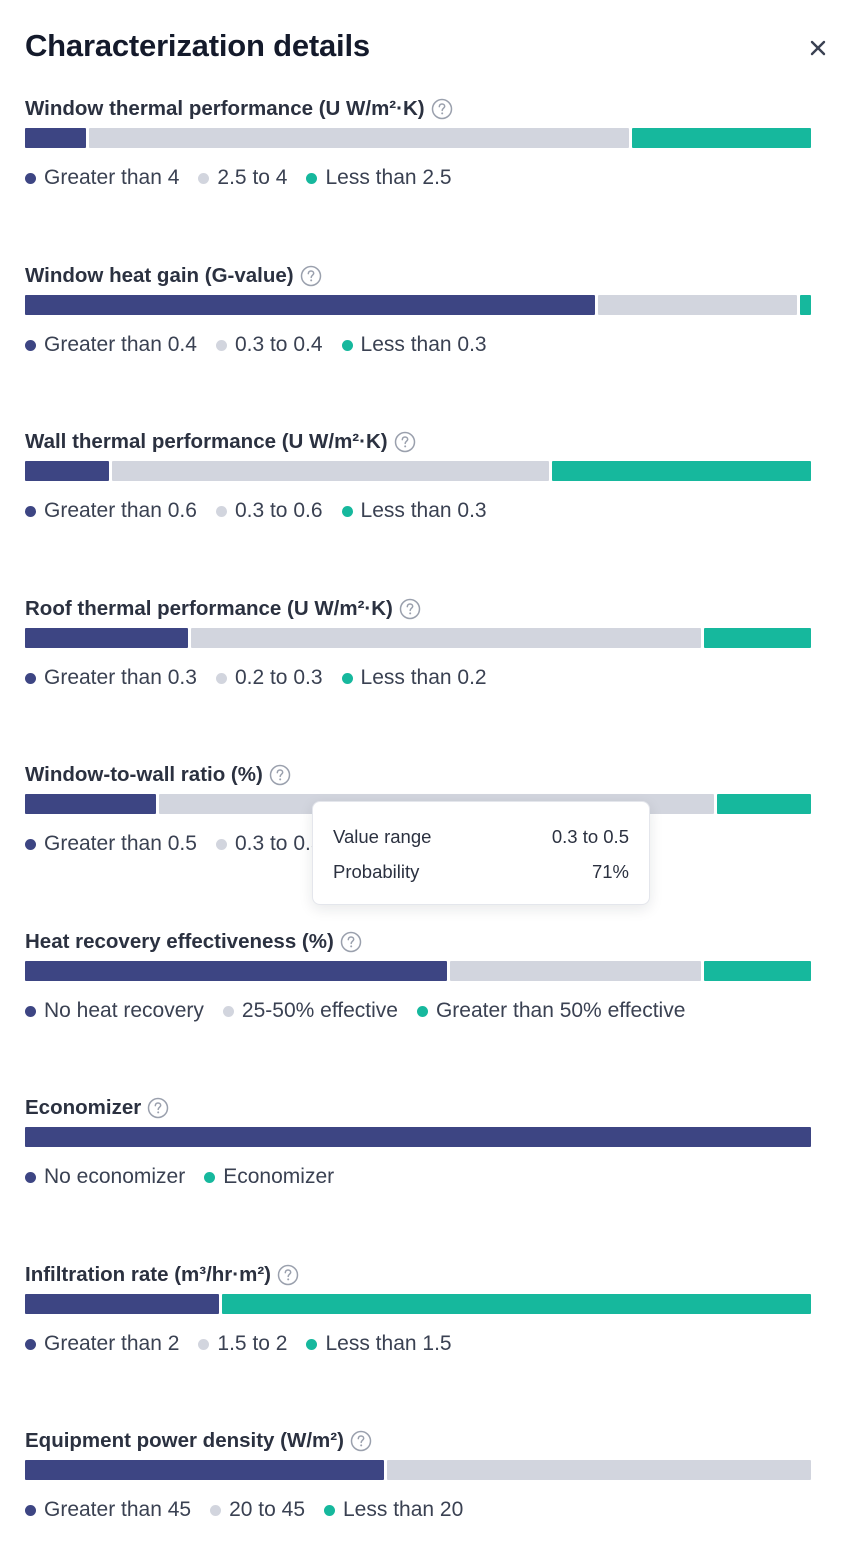 Image resolution: width=850 pixels, height=1564 pixels. Describe the element at coordinates (159, 275) in the screenshot. I see `section-title: Window heat gain (G-value)` at that location.